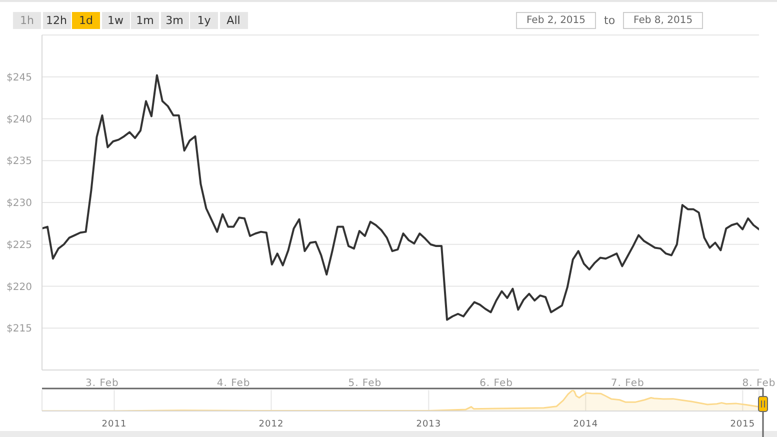 The height and width of the screenshot is (437, 777). I want to click on y-tick-label: $215, so click(19, 329).